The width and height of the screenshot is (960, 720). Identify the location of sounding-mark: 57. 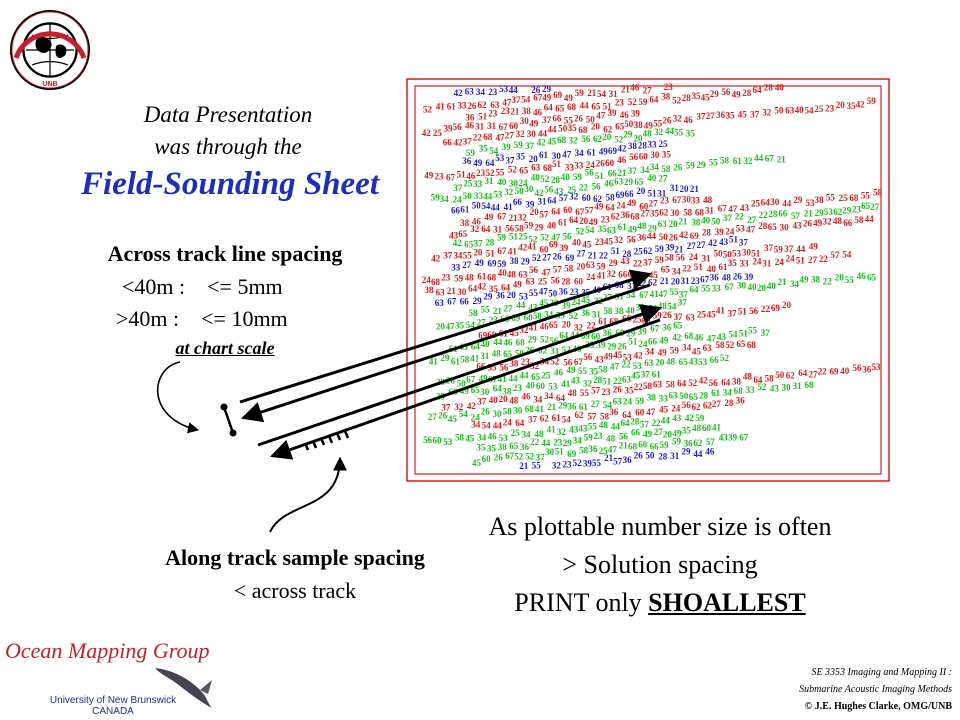
(645, 424).